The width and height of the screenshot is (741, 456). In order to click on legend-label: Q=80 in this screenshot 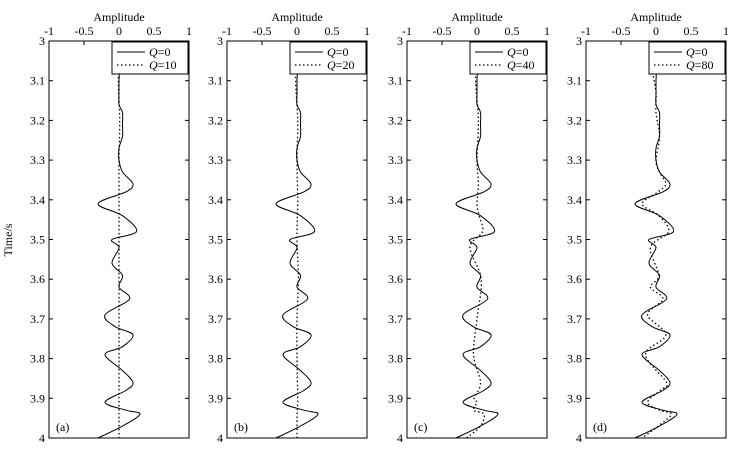, I will do `click(699, 65)`.